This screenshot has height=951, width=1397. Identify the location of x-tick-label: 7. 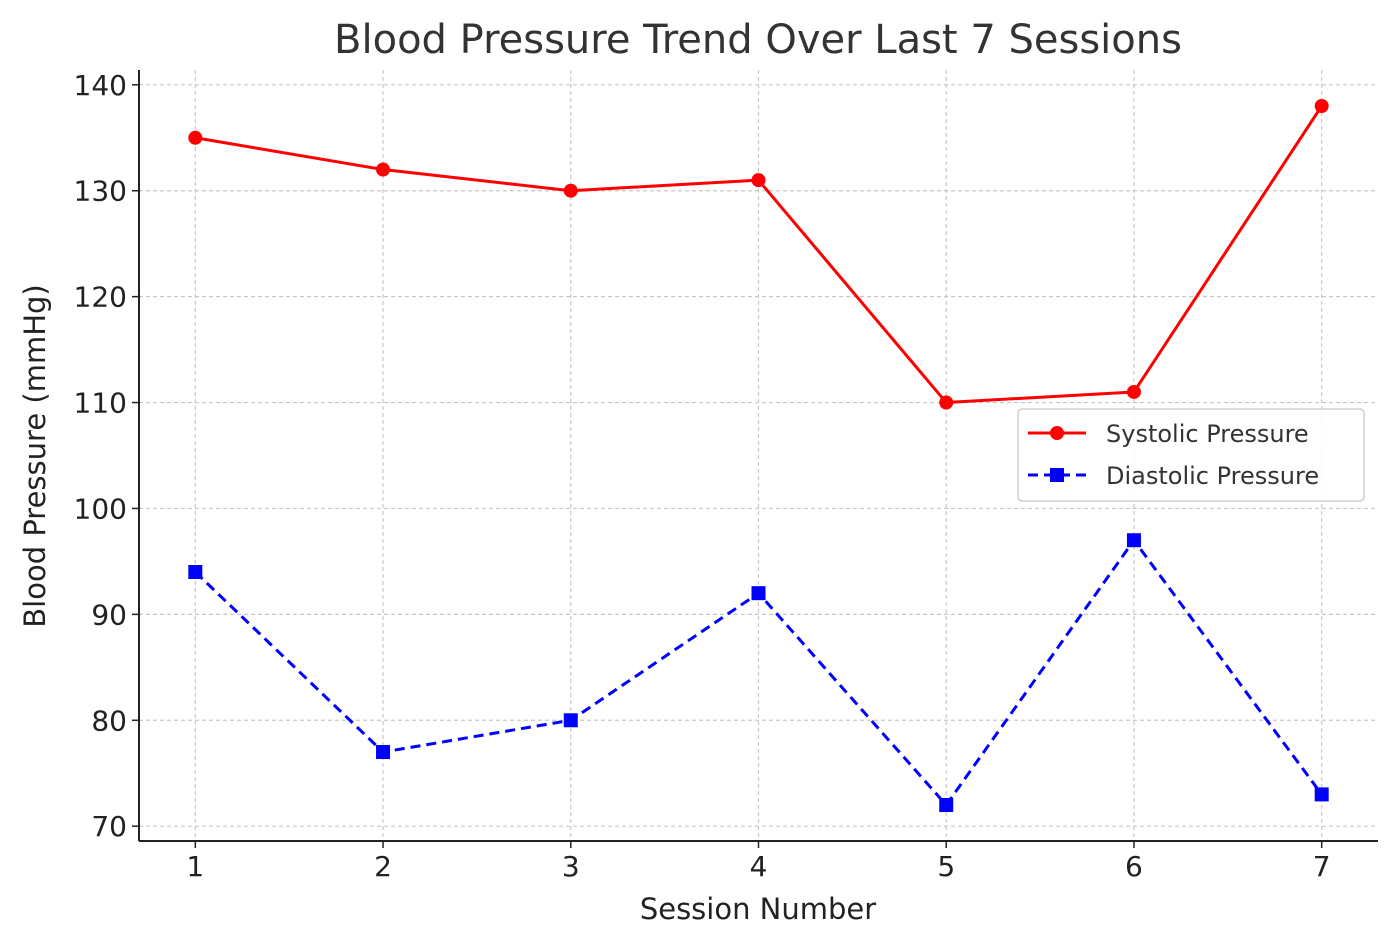
(1322, 866).